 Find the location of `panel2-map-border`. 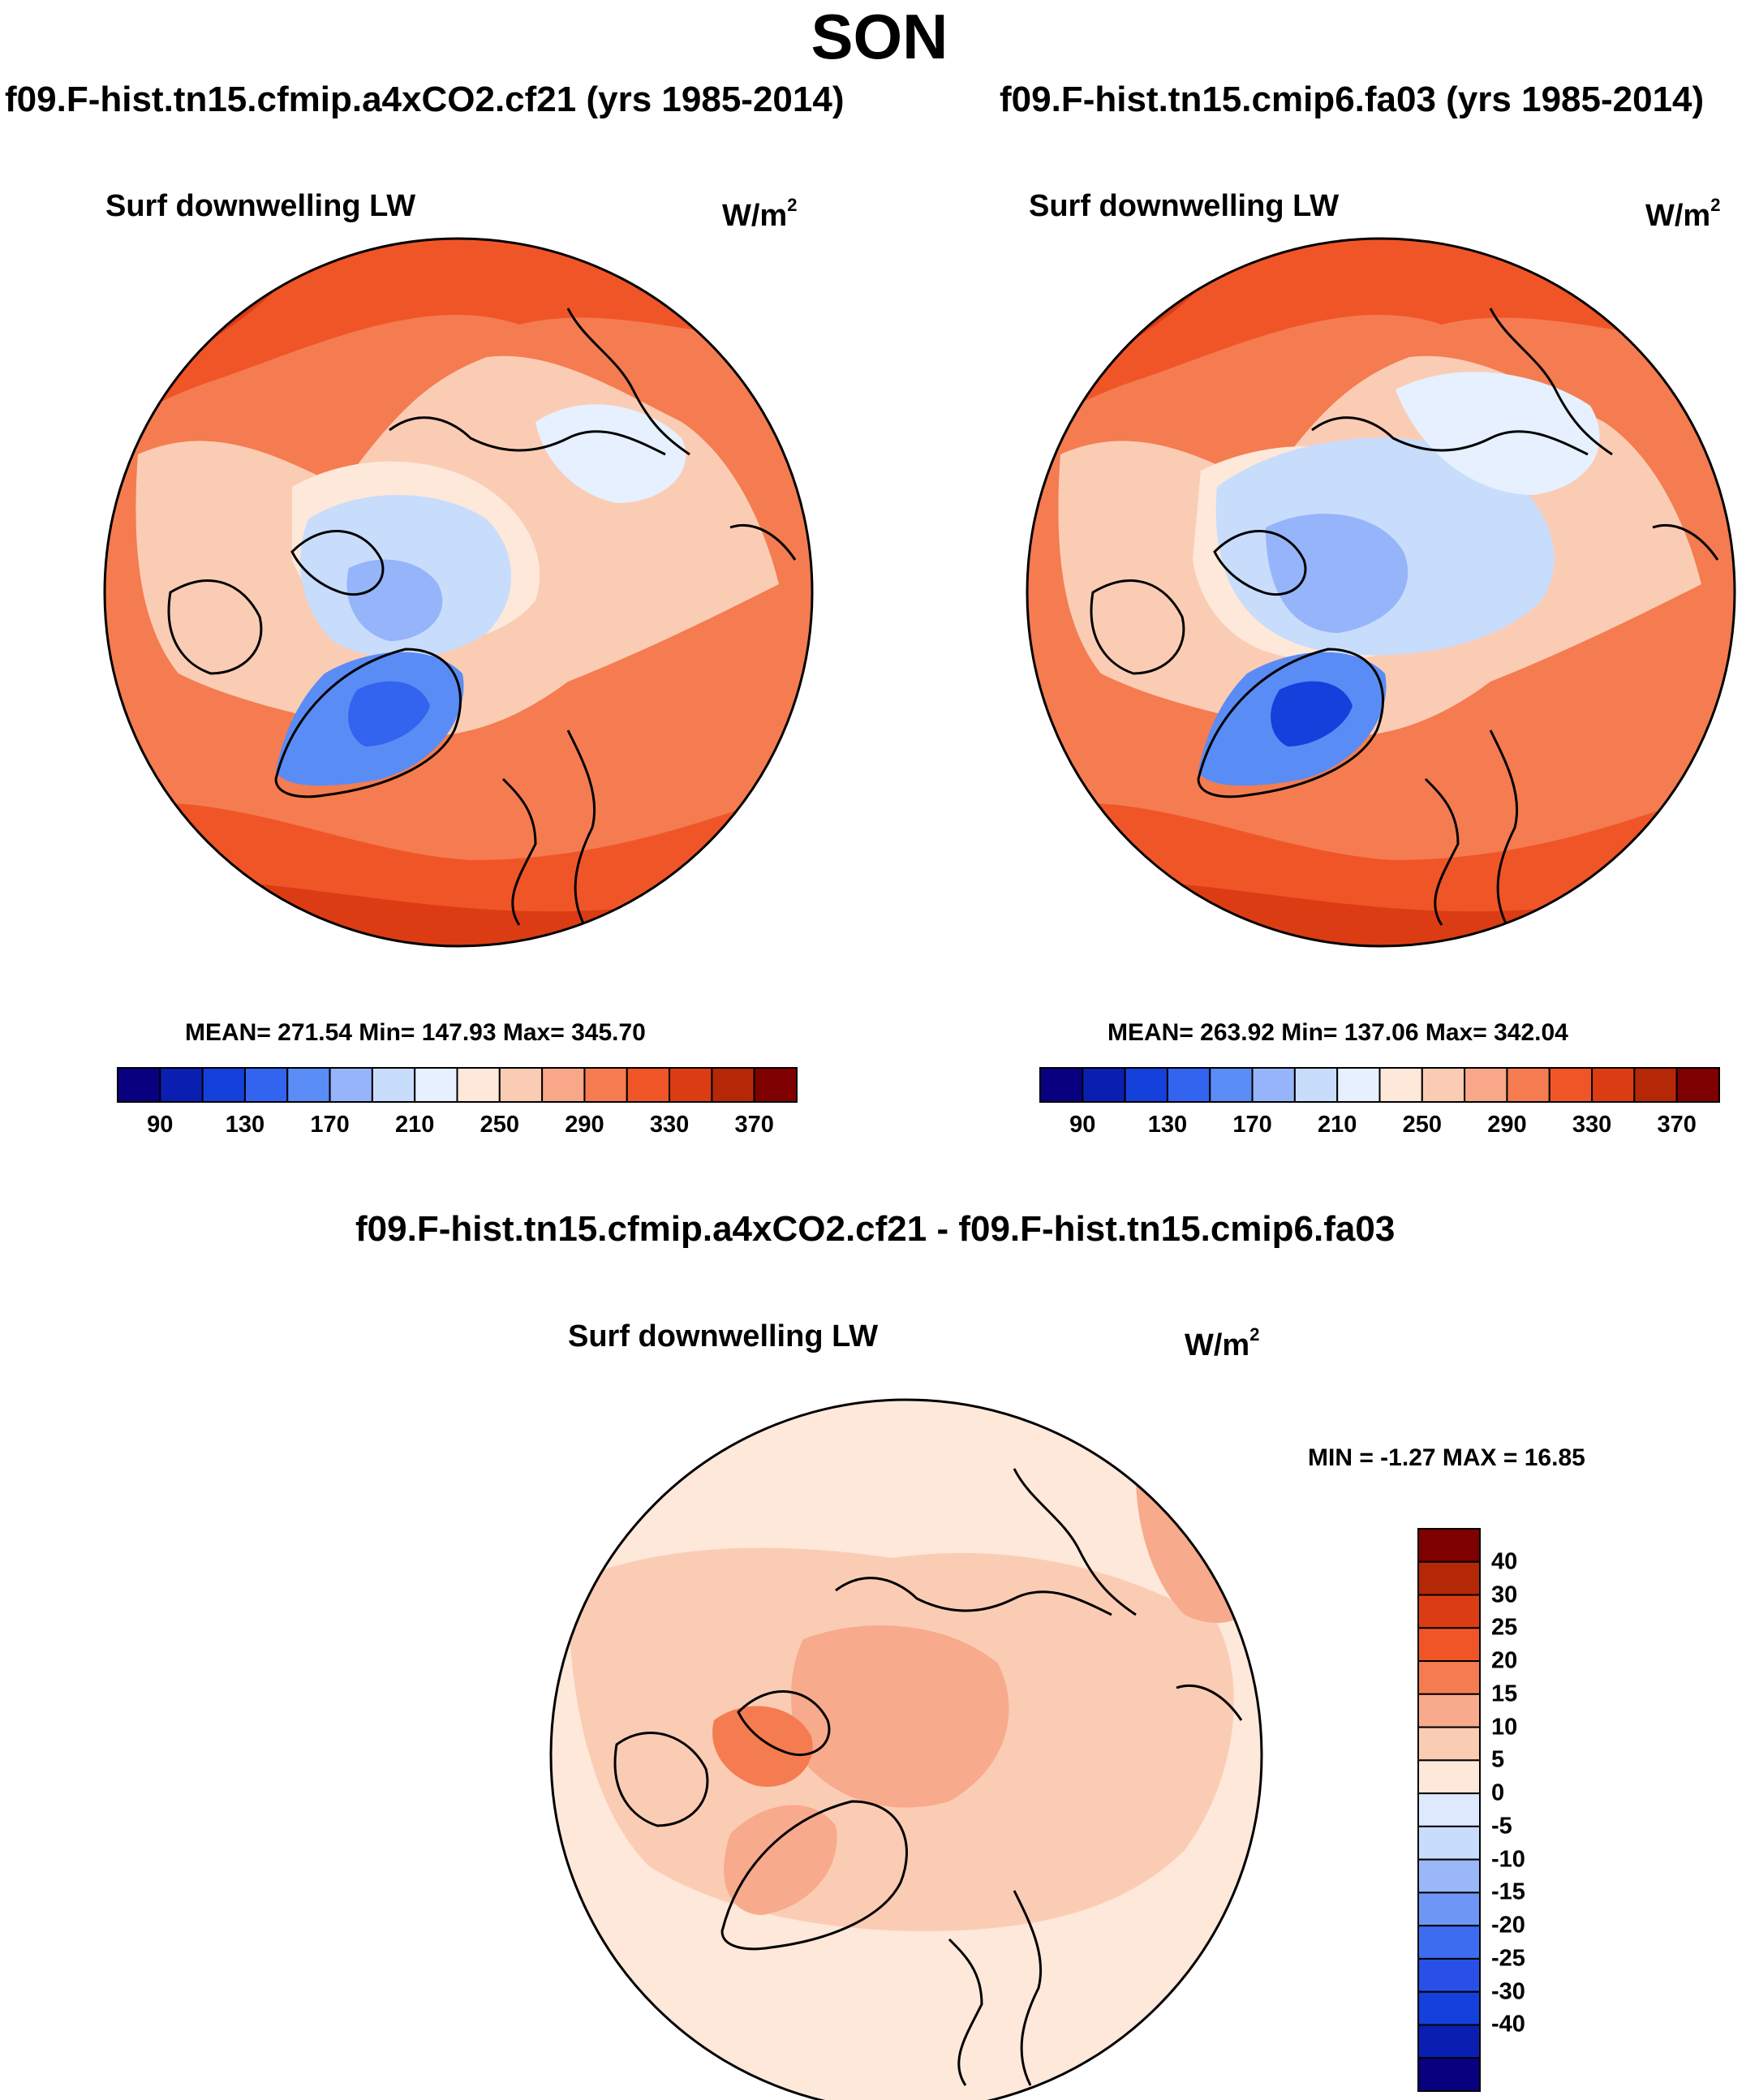

panel2-map-border is located at coordinates (1381, 592).